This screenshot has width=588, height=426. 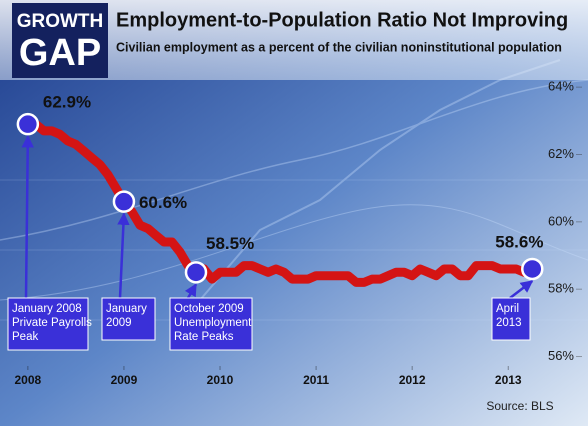 I want to click on y-tick-label: 64%, so click(x=561, y=86).